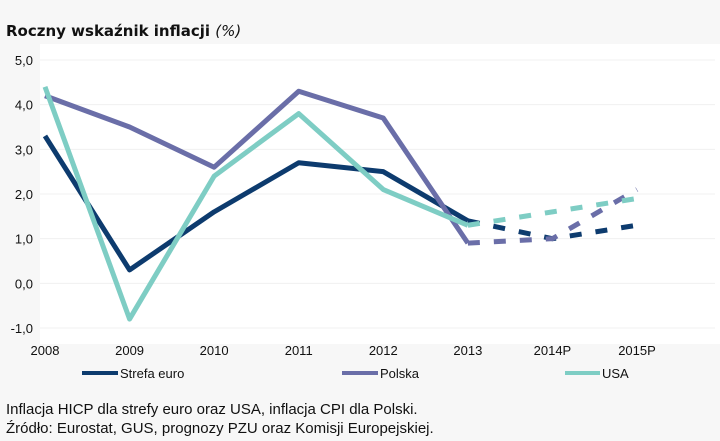  I want to click on legend-label: Strefa euro, so click(152, 373).